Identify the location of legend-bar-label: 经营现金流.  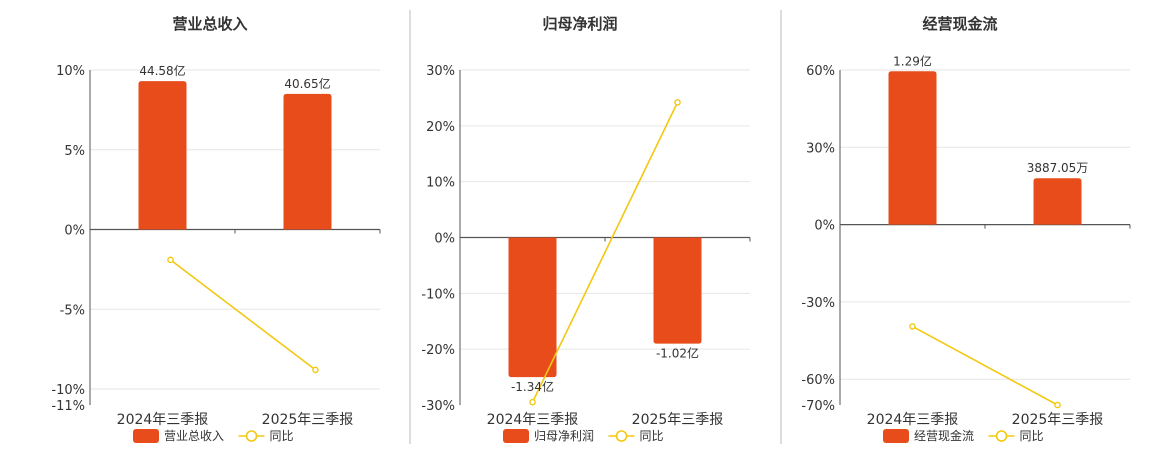
(944, 435).